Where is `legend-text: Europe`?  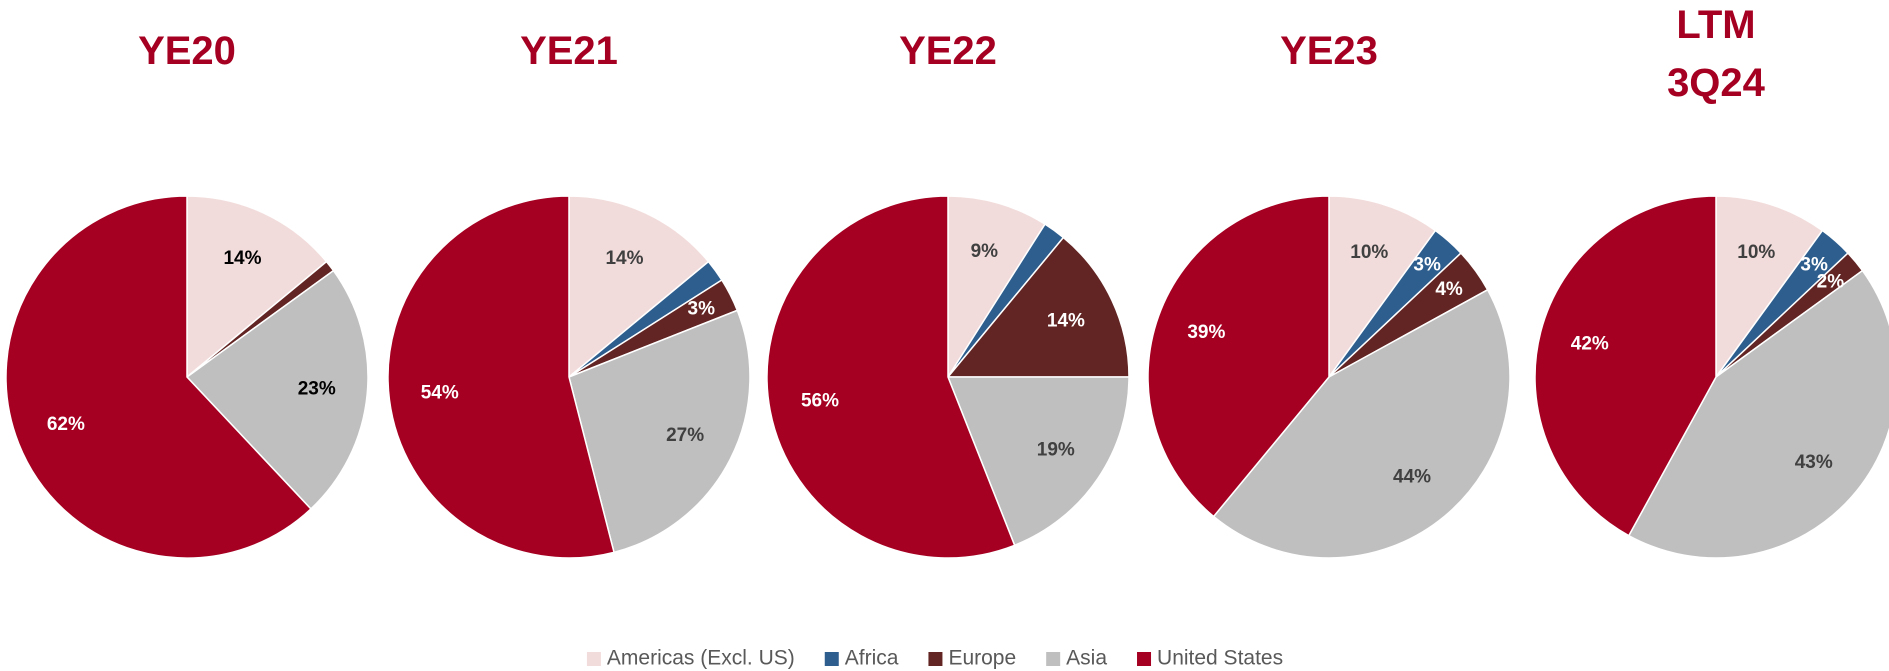
legend-text: Europe is located at coordinates (982, 658).